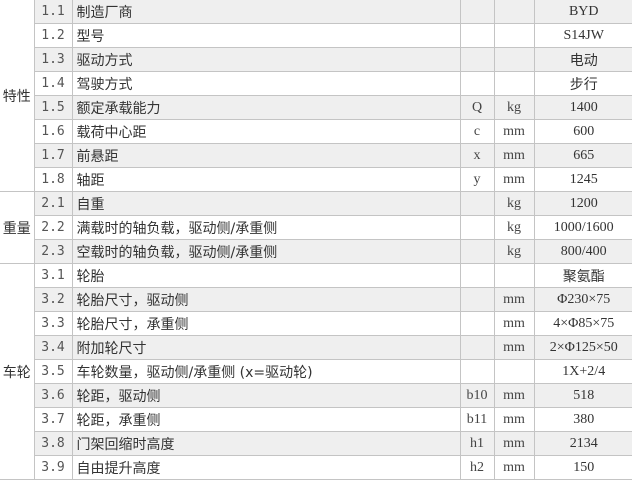 The image size is (632, 482). I want to click on item-symbol: h2, so click(477, 467).